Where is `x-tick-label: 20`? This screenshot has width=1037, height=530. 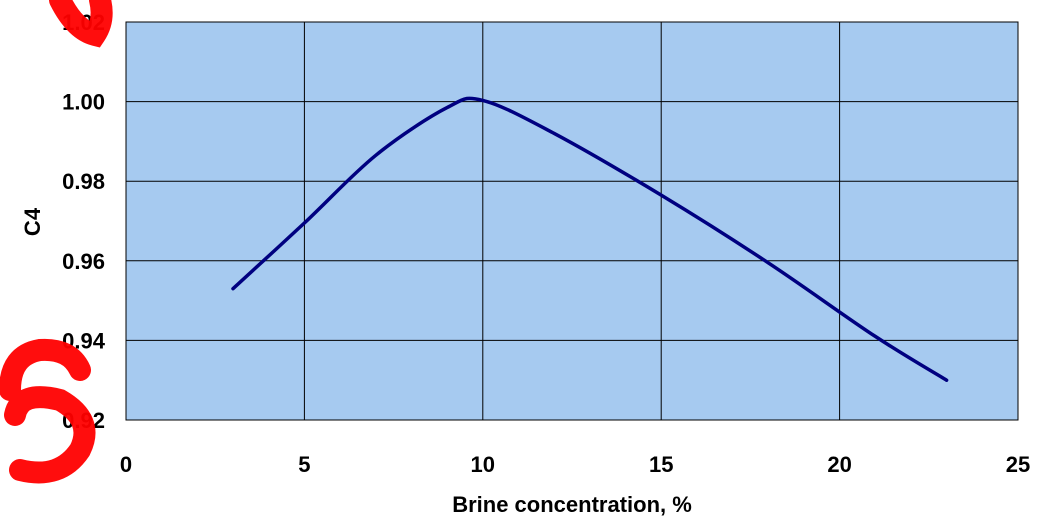 x-tick-label: 20 is located at coordinates (839, 464).